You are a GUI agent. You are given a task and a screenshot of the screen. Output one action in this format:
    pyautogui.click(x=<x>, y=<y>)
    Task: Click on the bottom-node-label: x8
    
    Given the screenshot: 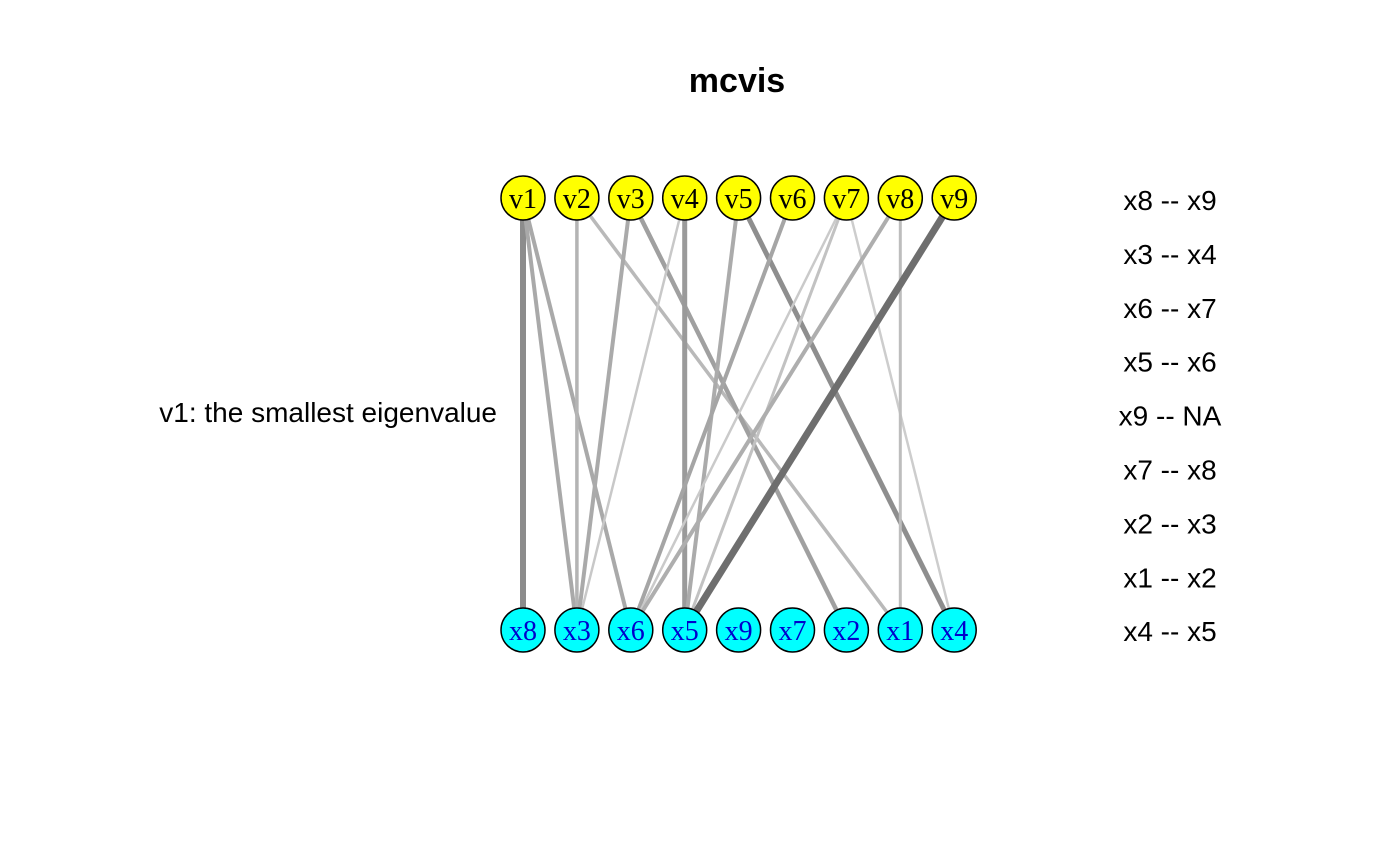 What is the action you would take?
    pyautogui.click(x=523, y=631)
    